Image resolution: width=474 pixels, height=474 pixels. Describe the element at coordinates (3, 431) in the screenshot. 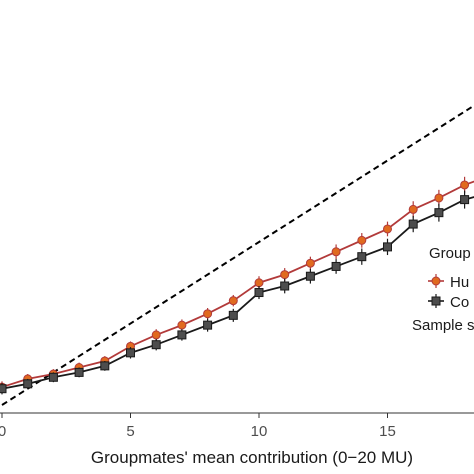

I see `x-tick-label: 0` at that location.